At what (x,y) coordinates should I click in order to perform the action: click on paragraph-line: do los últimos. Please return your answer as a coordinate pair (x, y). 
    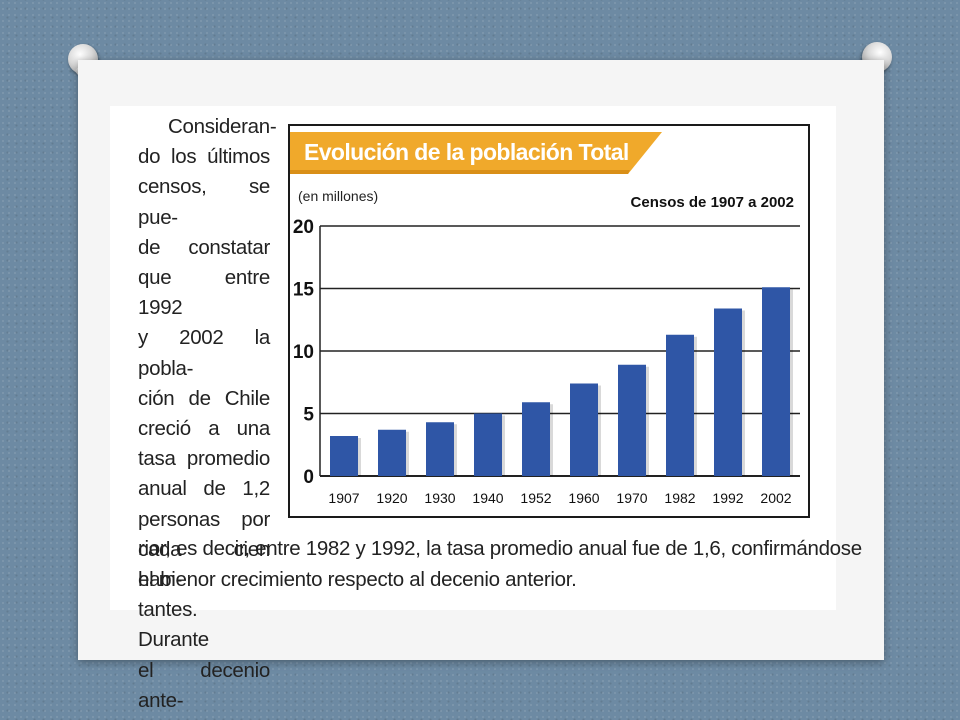
    Looking at the image, I should click on (204, 157).